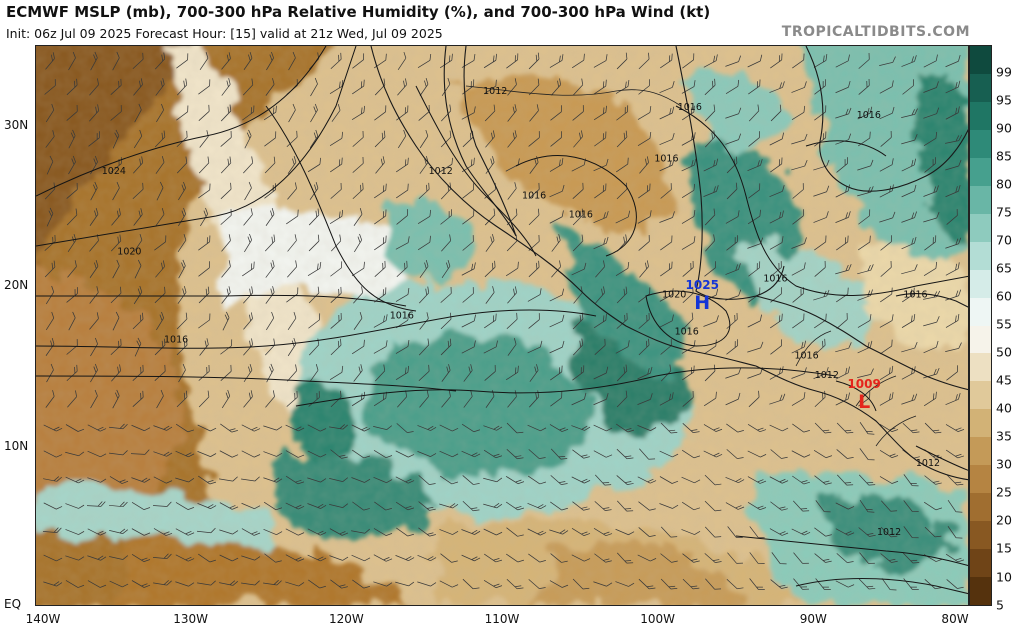 The width and height of the screenshot is (1024, 628). What do you see at coordinates (875, 32) in the screenshot?
I see `site-brand: TROPICALTIDBITS.COM` at bounding box center [875, 32].